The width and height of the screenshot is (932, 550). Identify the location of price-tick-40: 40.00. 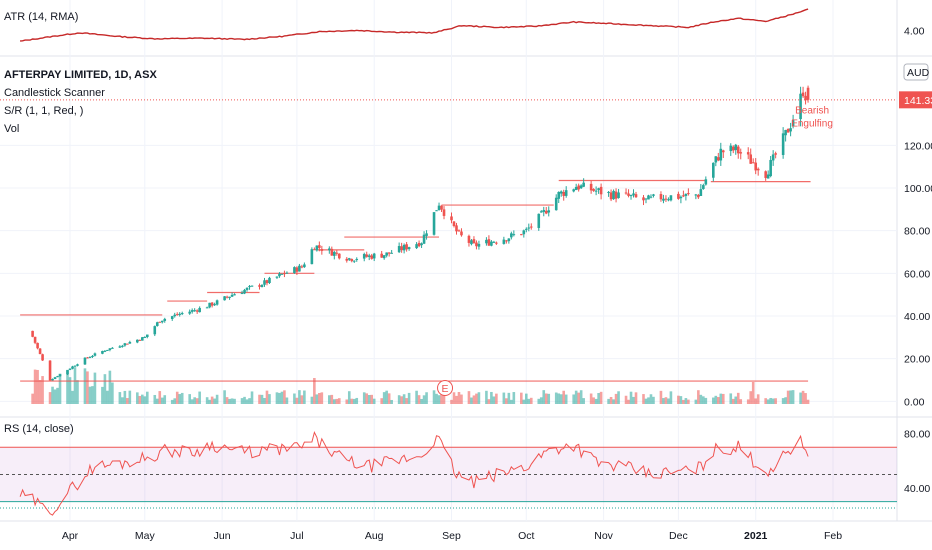
(917, 317).